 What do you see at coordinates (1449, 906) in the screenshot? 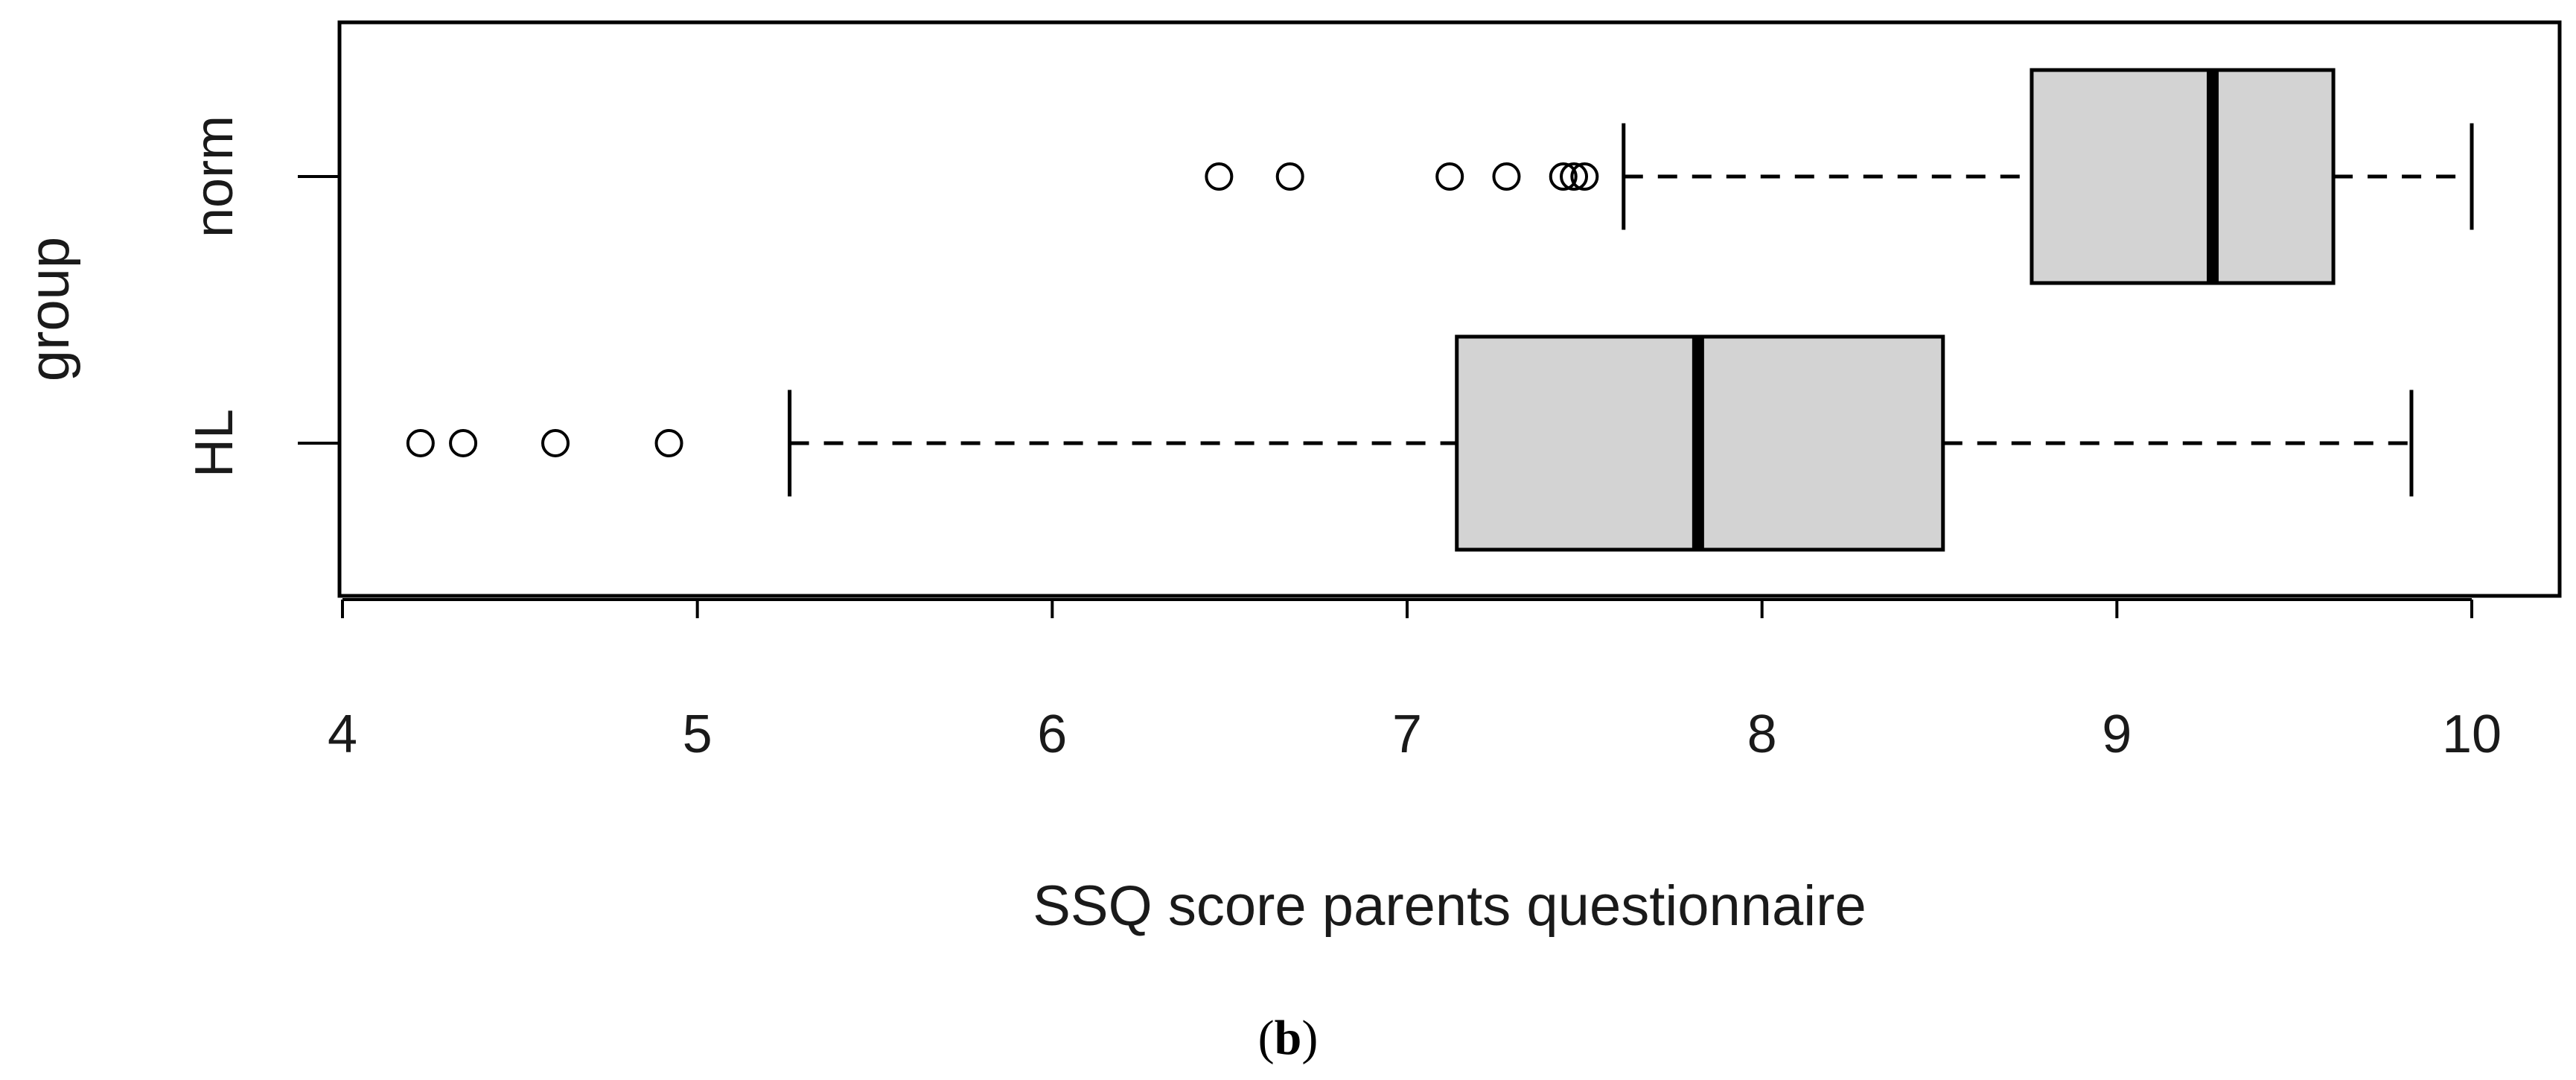
I see `x-axis-title: SSQ score parents questionnaire` at bounding box center [1449, 906].